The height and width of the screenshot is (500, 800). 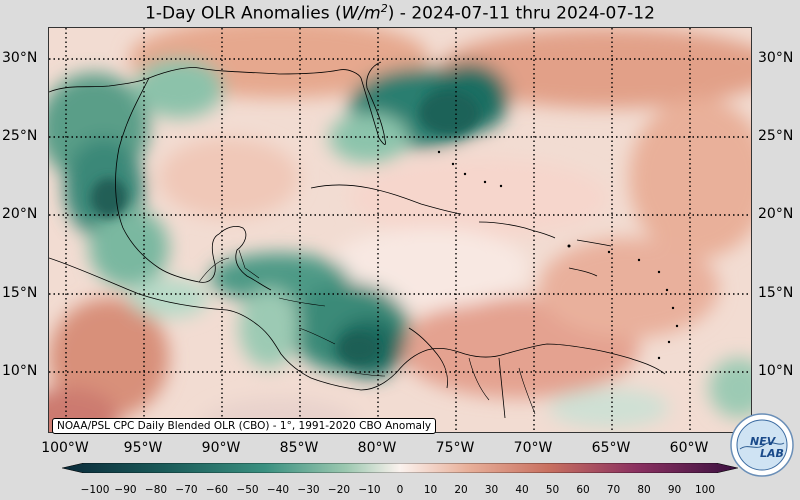 What do you see at coordinates (95, 490) in the screenshot?
I see `colorbar-tick-label: −100` at bounding box center [95, 490].